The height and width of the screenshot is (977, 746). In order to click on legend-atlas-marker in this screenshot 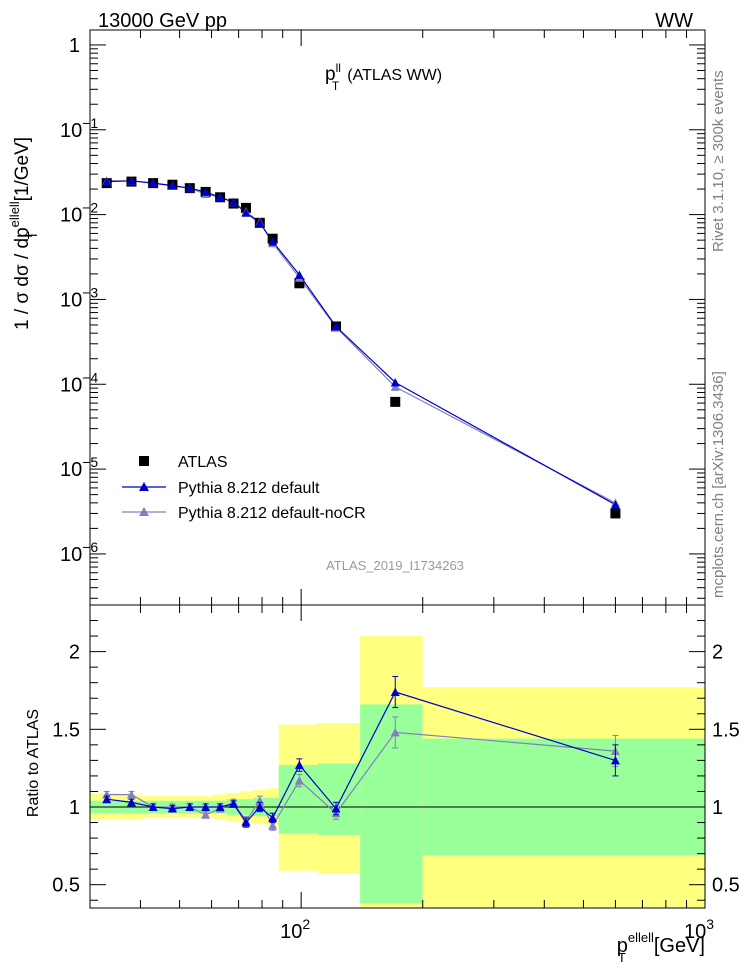, I will do `click(144, 461)`.